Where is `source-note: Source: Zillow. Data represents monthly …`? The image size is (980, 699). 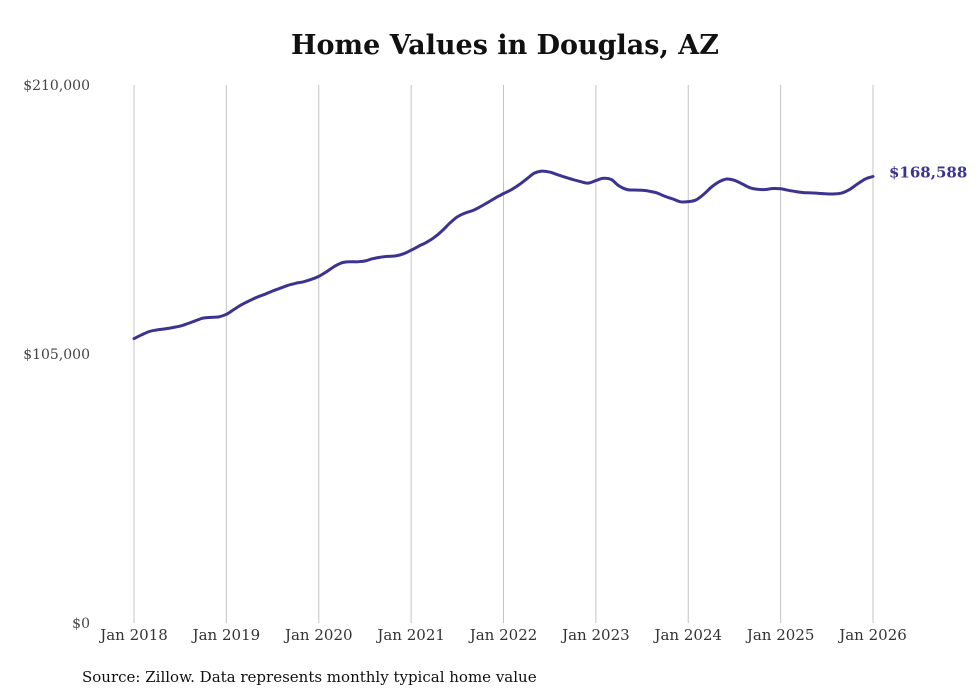
source-note: Source: Zillow. Data represents monthly … is located at coordinates (309, 677).